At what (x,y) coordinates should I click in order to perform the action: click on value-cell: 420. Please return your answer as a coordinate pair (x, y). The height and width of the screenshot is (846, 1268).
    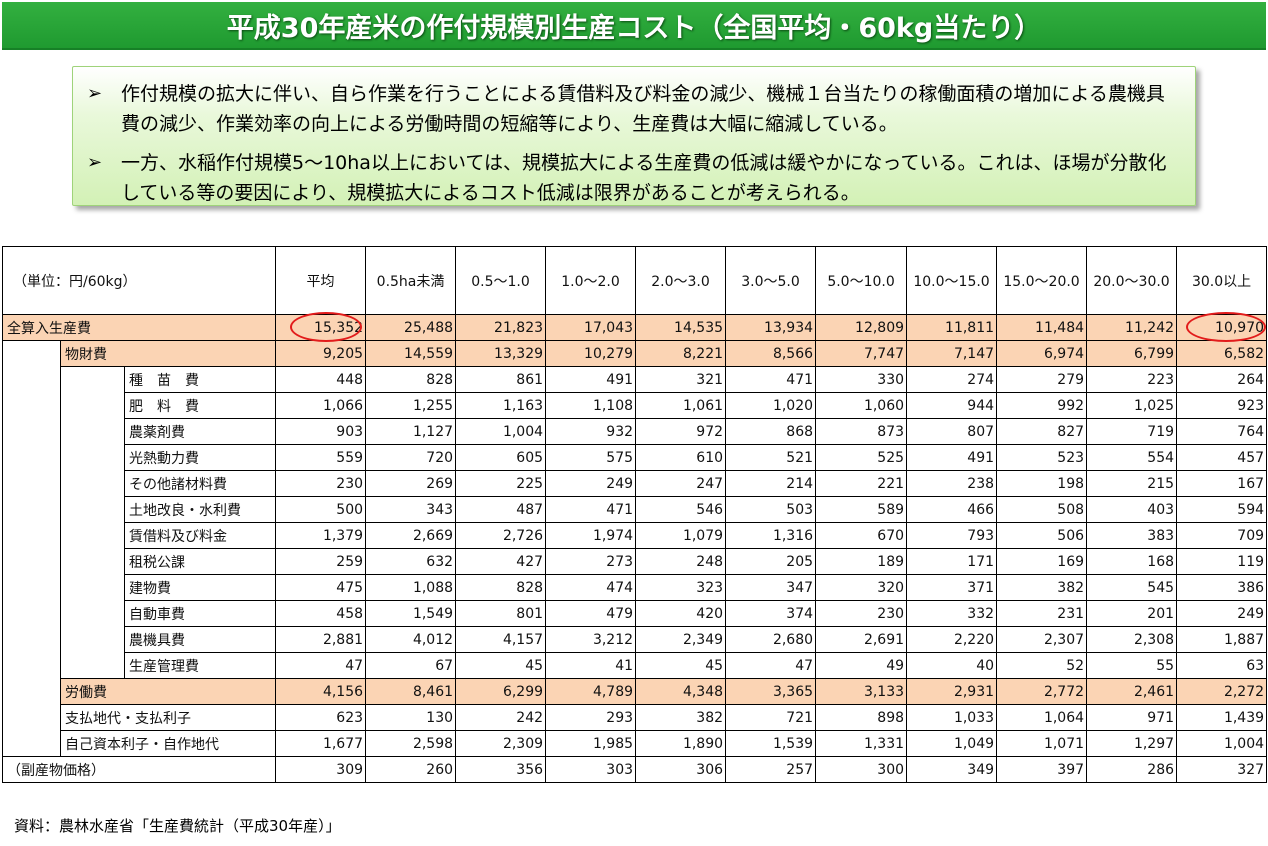
    Looking at the image, I should click on (681, 613).